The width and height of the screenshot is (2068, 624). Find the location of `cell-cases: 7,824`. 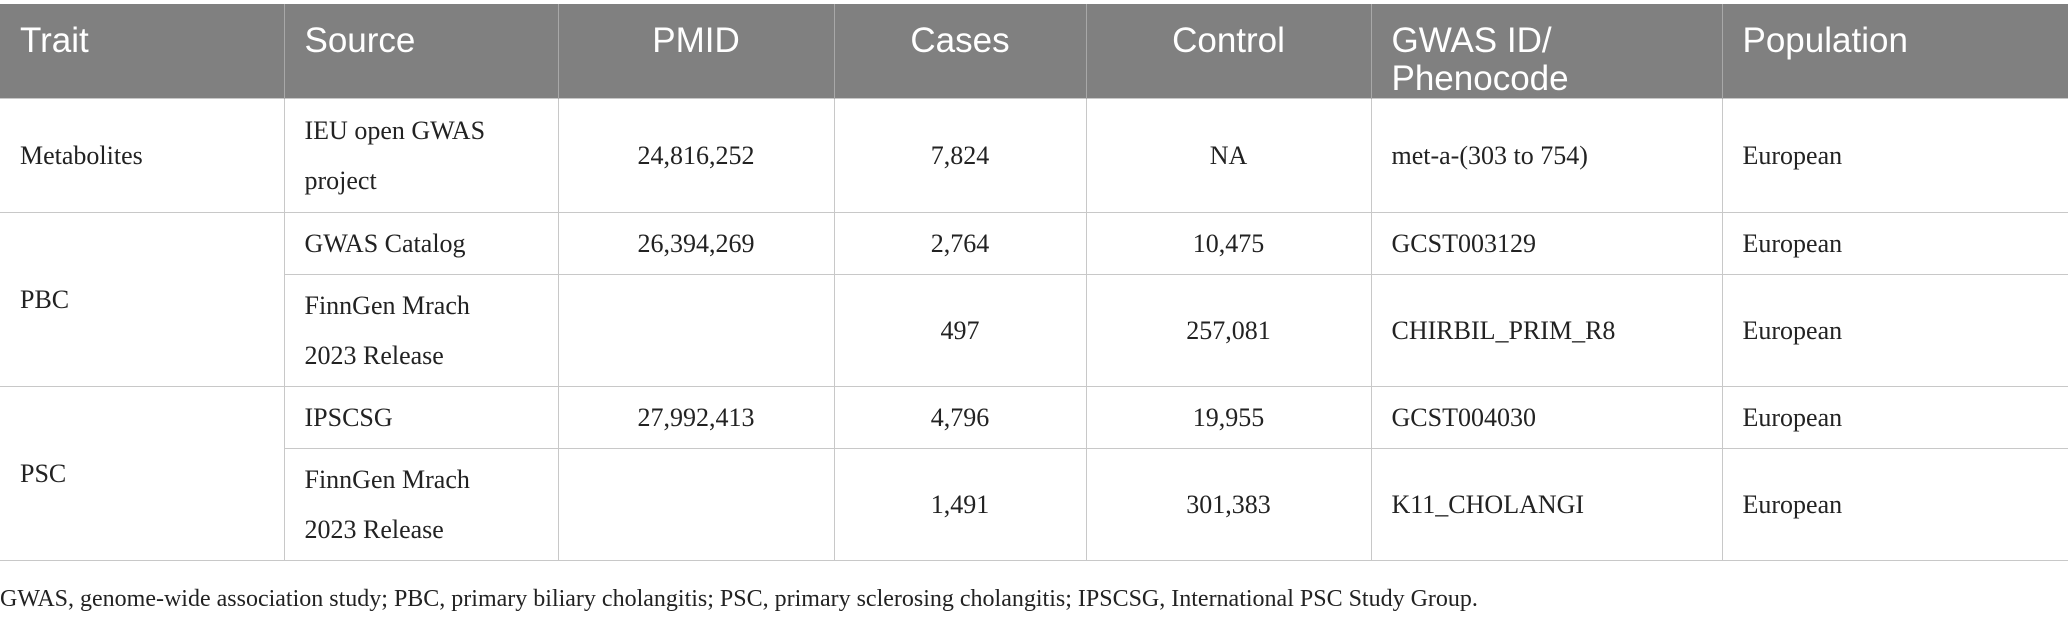

cell-cases: 7,824 is located at coordinates (960, 155).